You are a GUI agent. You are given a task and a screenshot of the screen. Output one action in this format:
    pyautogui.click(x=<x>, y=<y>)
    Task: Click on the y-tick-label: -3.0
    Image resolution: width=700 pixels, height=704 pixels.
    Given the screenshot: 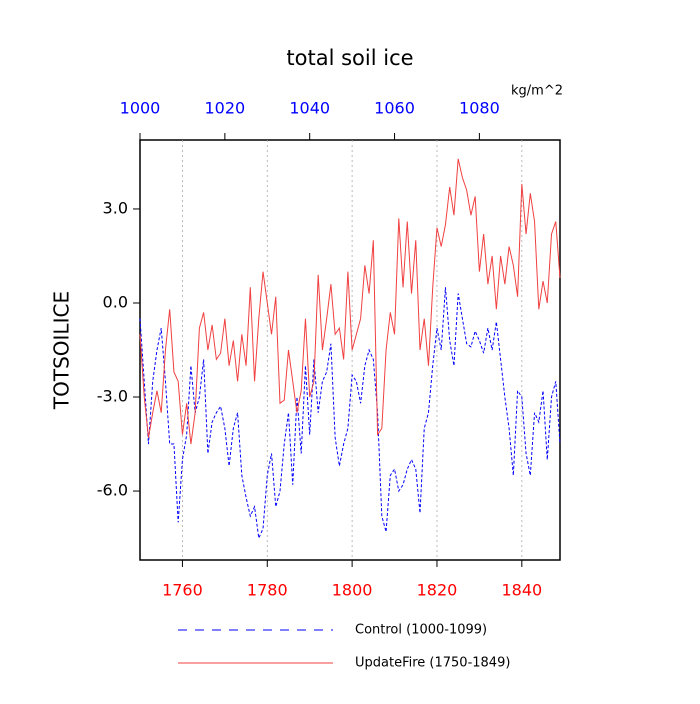 What is the action you would take?
    pyautogui.click(x=112, y=396)
    